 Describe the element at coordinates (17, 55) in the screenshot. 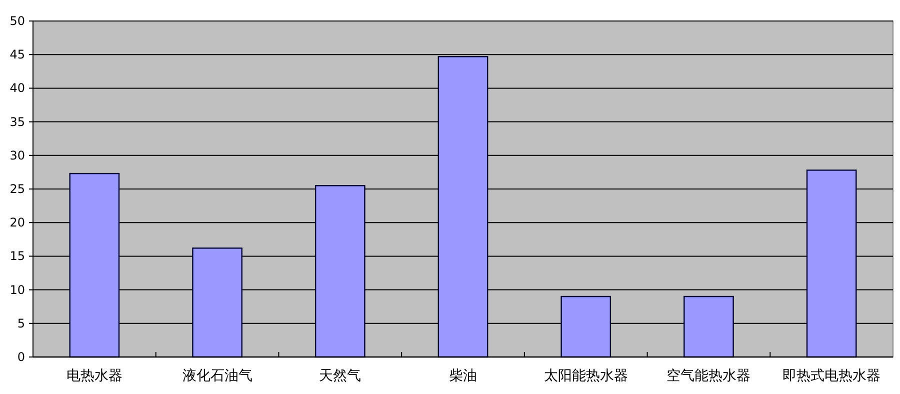

I see `y-tick-label: 45` at that location.